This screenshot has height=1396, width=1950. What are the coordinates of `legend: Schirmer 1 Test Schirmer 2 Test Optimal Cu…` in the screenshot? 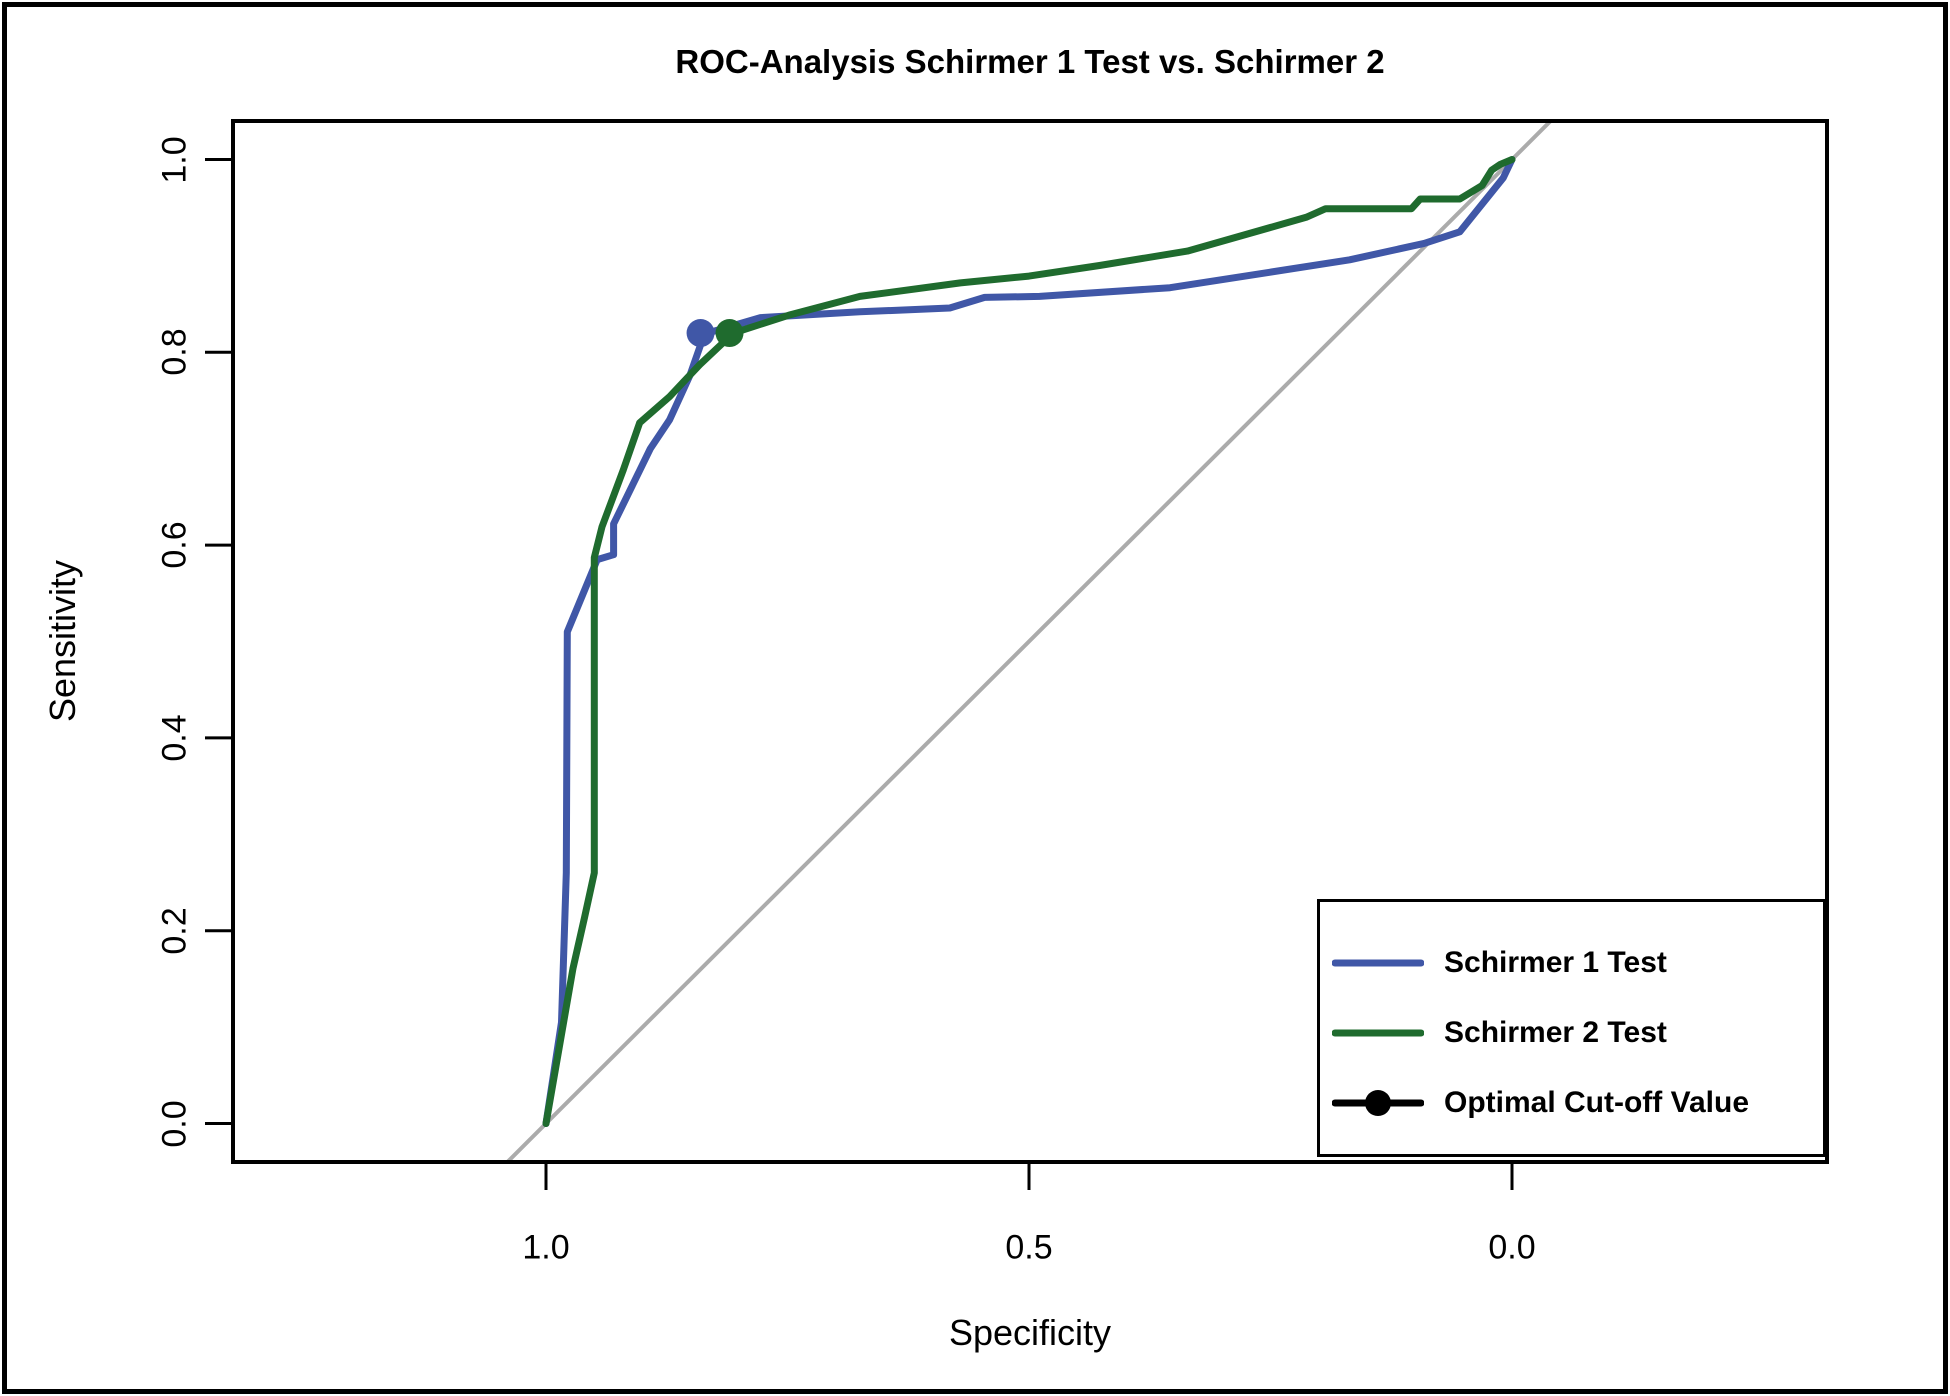 It's located at (1571, 1028).